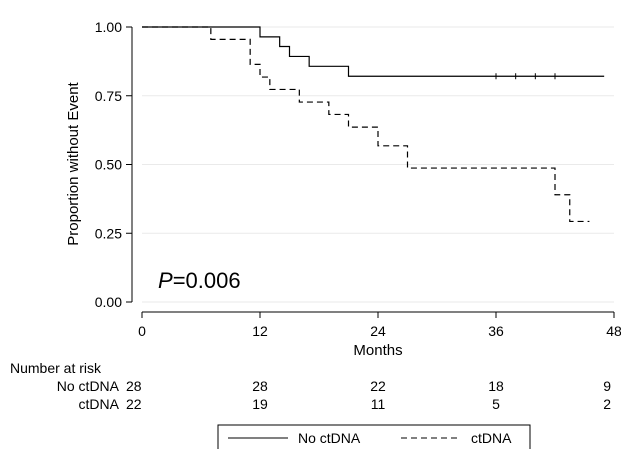  Describe the element at coordinates (491, 438) in the screenshot. I see `legend-label-ctdna: ctDNA` at that location.